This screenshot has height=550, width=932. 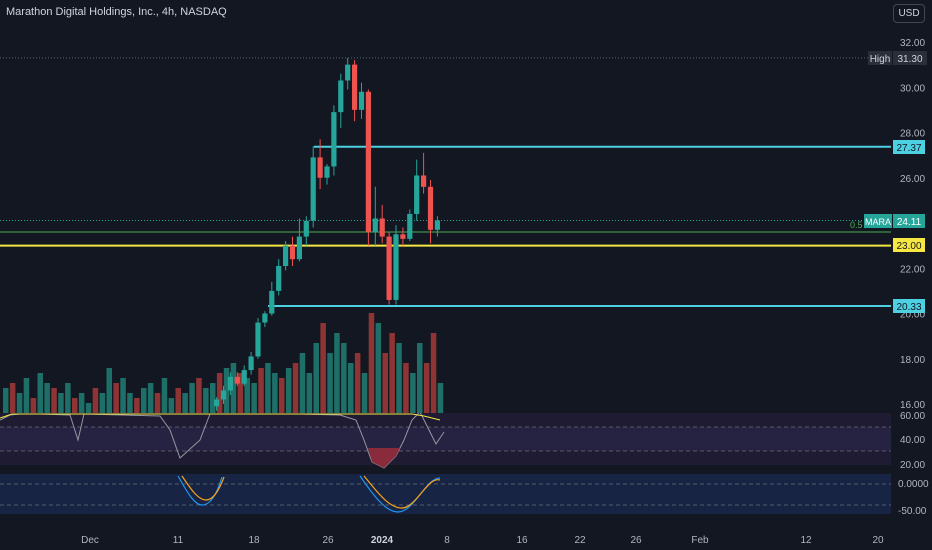 I want to click on osc-line-blue, so click(x=200, y=490).